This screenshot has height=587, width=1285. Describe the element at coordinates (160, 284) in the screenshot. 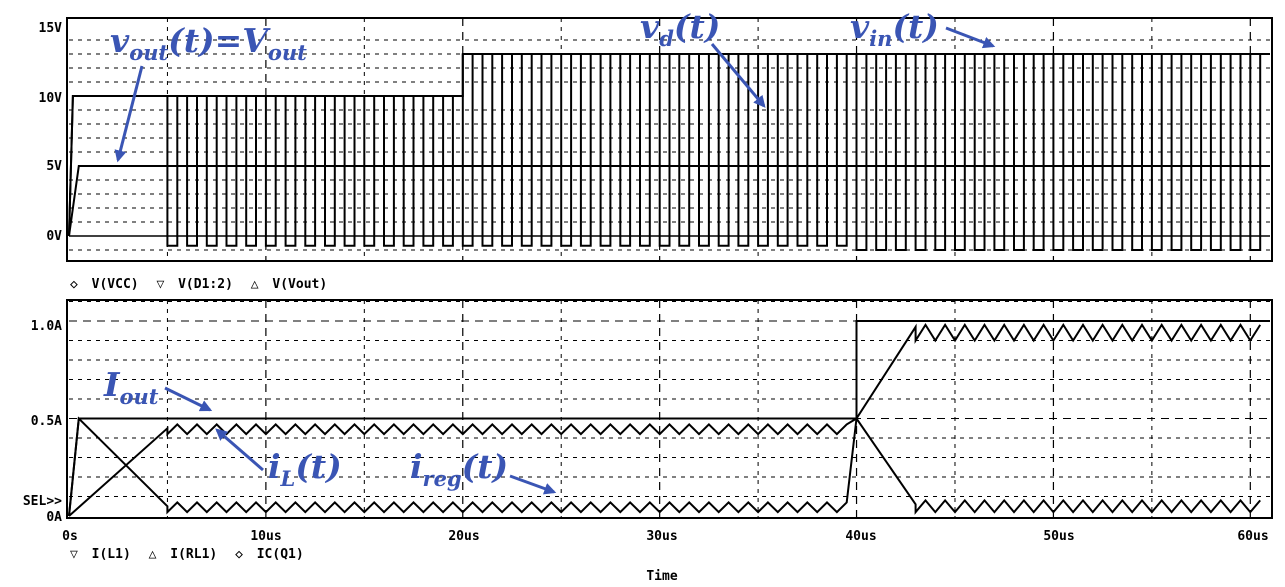

I see `legend-marker-vd: ▽` at that location.